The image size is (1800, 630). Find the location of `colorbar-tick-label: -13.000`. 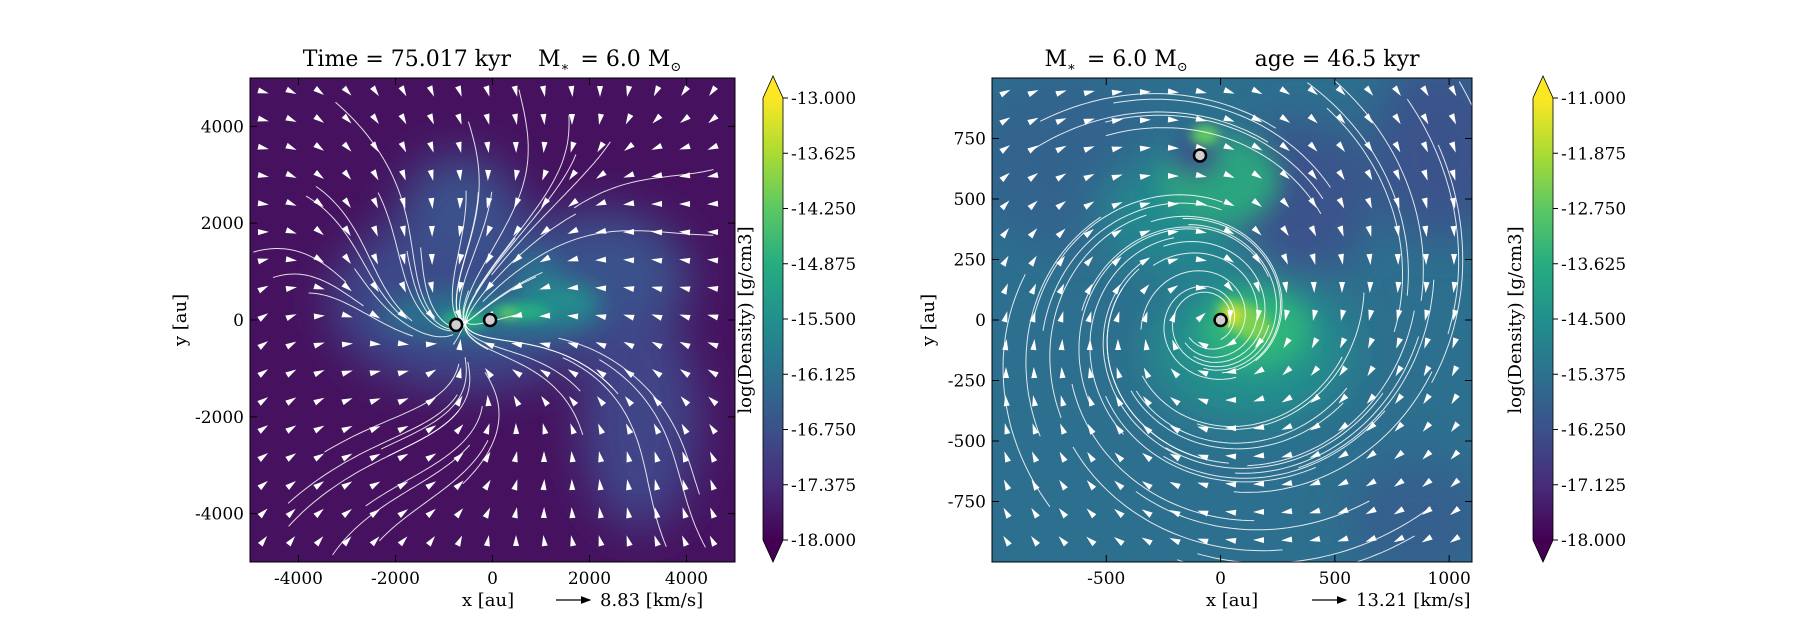

colorbar-tick-label: -13.000 is located at coordinates (823, 99).